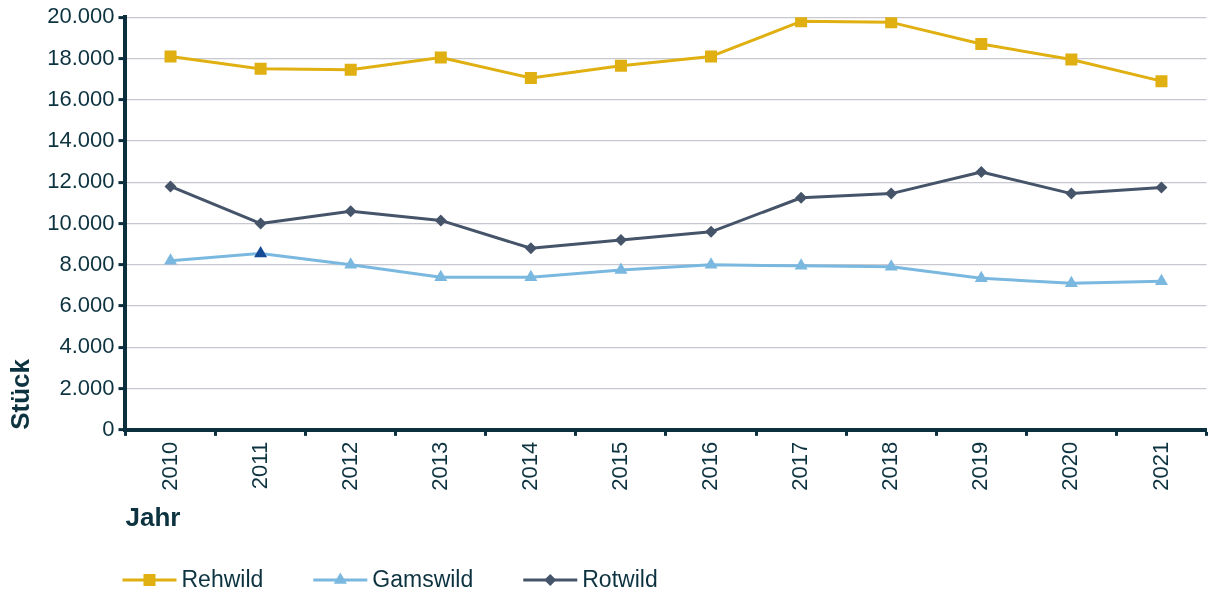  What do you see at coordinates (1160, 466) in the screenshot?
I see `x-tick-label: 2021` at bounding box center [1160, 466].